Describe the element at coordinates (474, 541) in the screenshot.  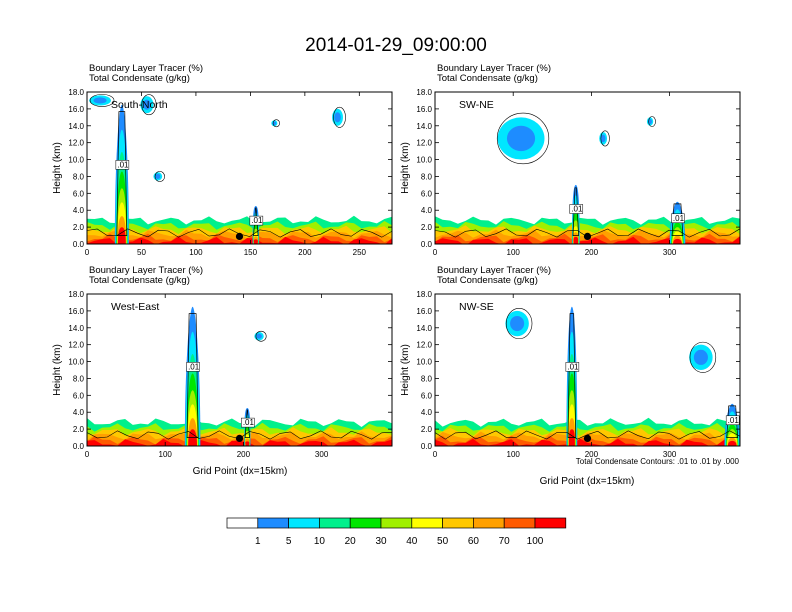
I see `colorbar-label: 60` at that location.